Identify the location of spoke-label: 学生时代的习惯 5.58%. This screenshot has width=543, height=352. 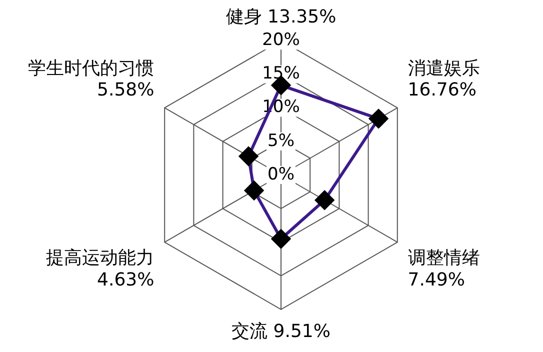
(91, 79).